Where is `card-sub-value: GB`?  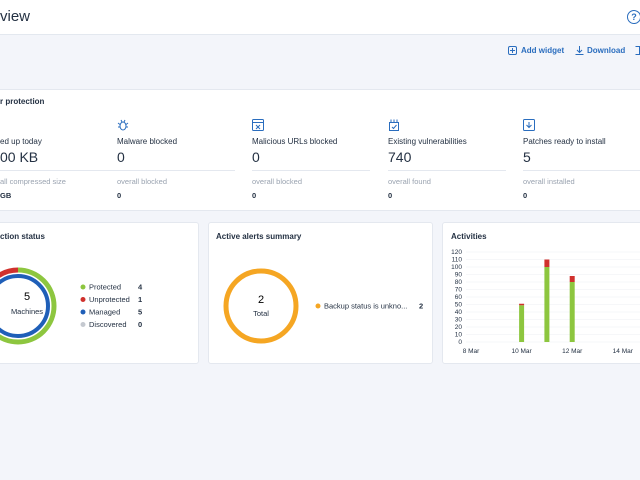
card-sub-value: GB is located at coordinates (6, 195).